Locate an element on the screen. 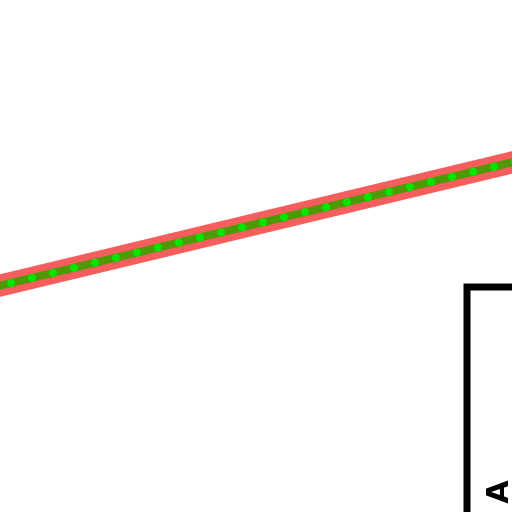 The width and height of the screenshot is (512, 512). building-outline is located at coordinates (487, 397).